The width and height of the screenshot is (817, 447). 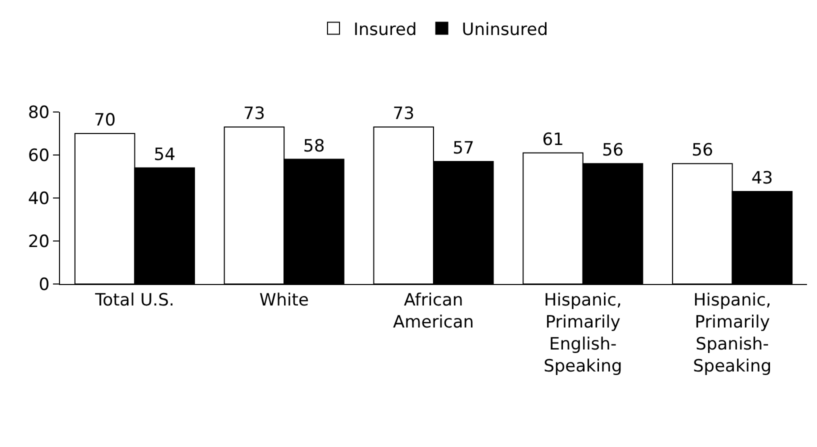 What do you see at coordinates (165, 154) in the screenshot?
I see `data-label: 54` at bounding box center [165, 154].